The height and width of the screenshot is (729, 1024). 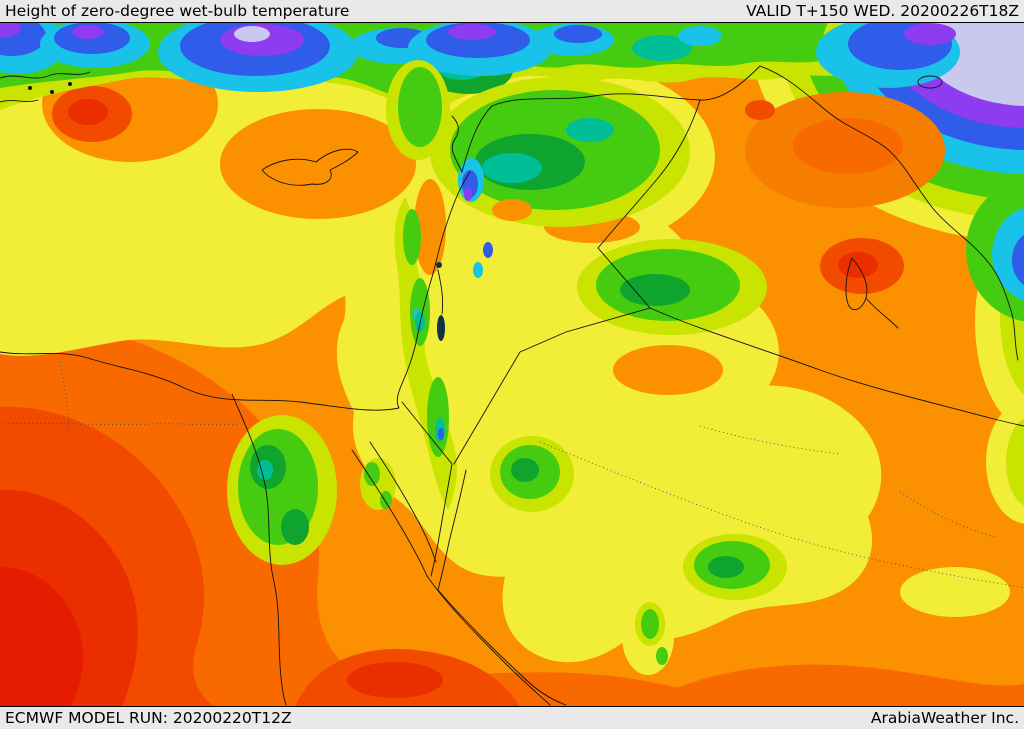 What do you see at coordinates (148, 718) in the screenshot?
I see `model-run-label: ECMWF MODEL RUN: 20200220T12Z` at bounding box center [148, 718].